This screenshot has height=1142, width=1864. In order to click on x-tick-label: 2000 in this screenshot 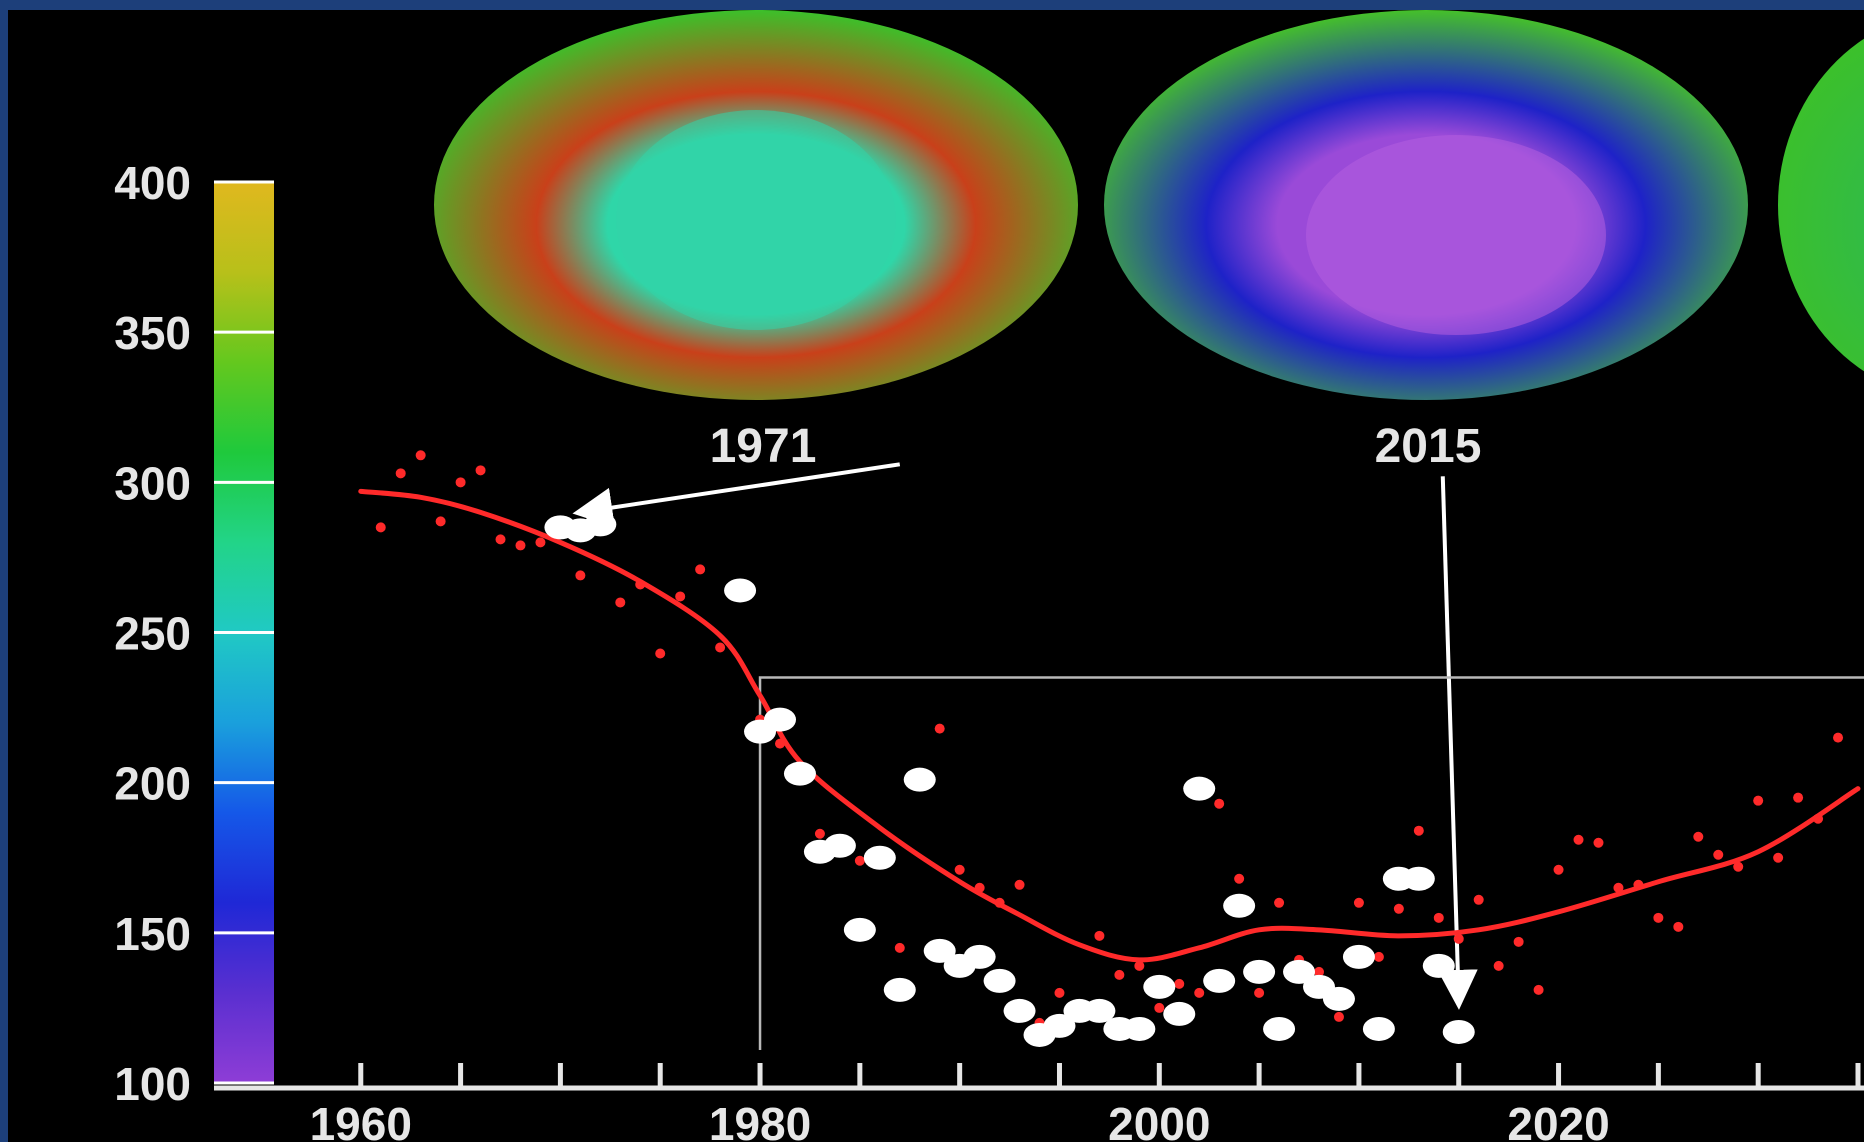, I will do `click(1159, 1120)`.